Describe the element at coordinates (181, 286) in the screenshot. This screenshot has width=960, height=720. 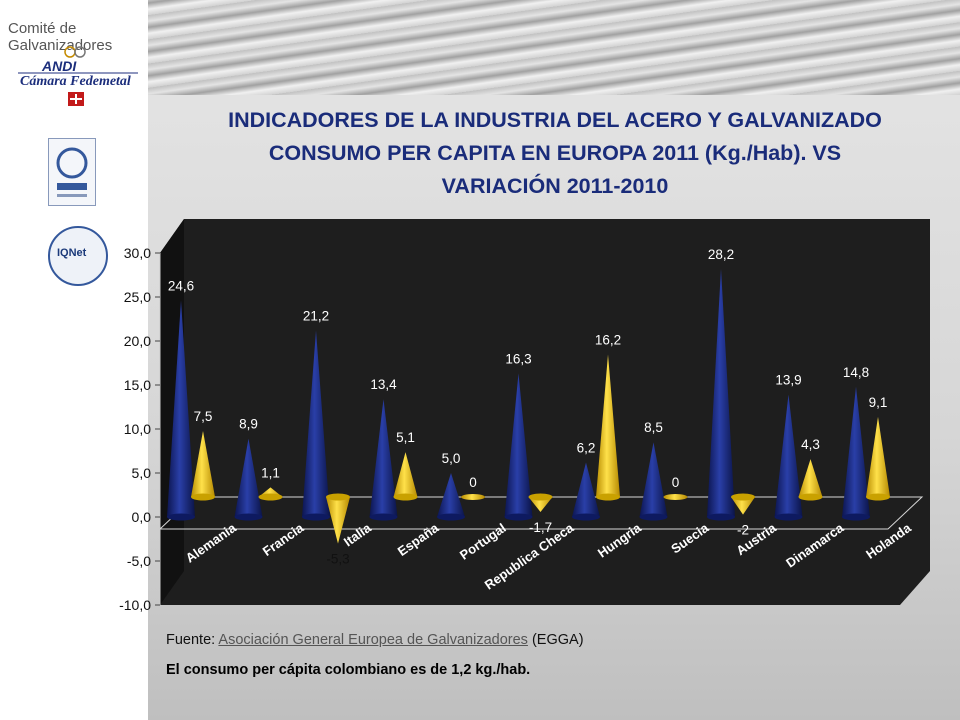
I see `data-label: 24,6` at that location.